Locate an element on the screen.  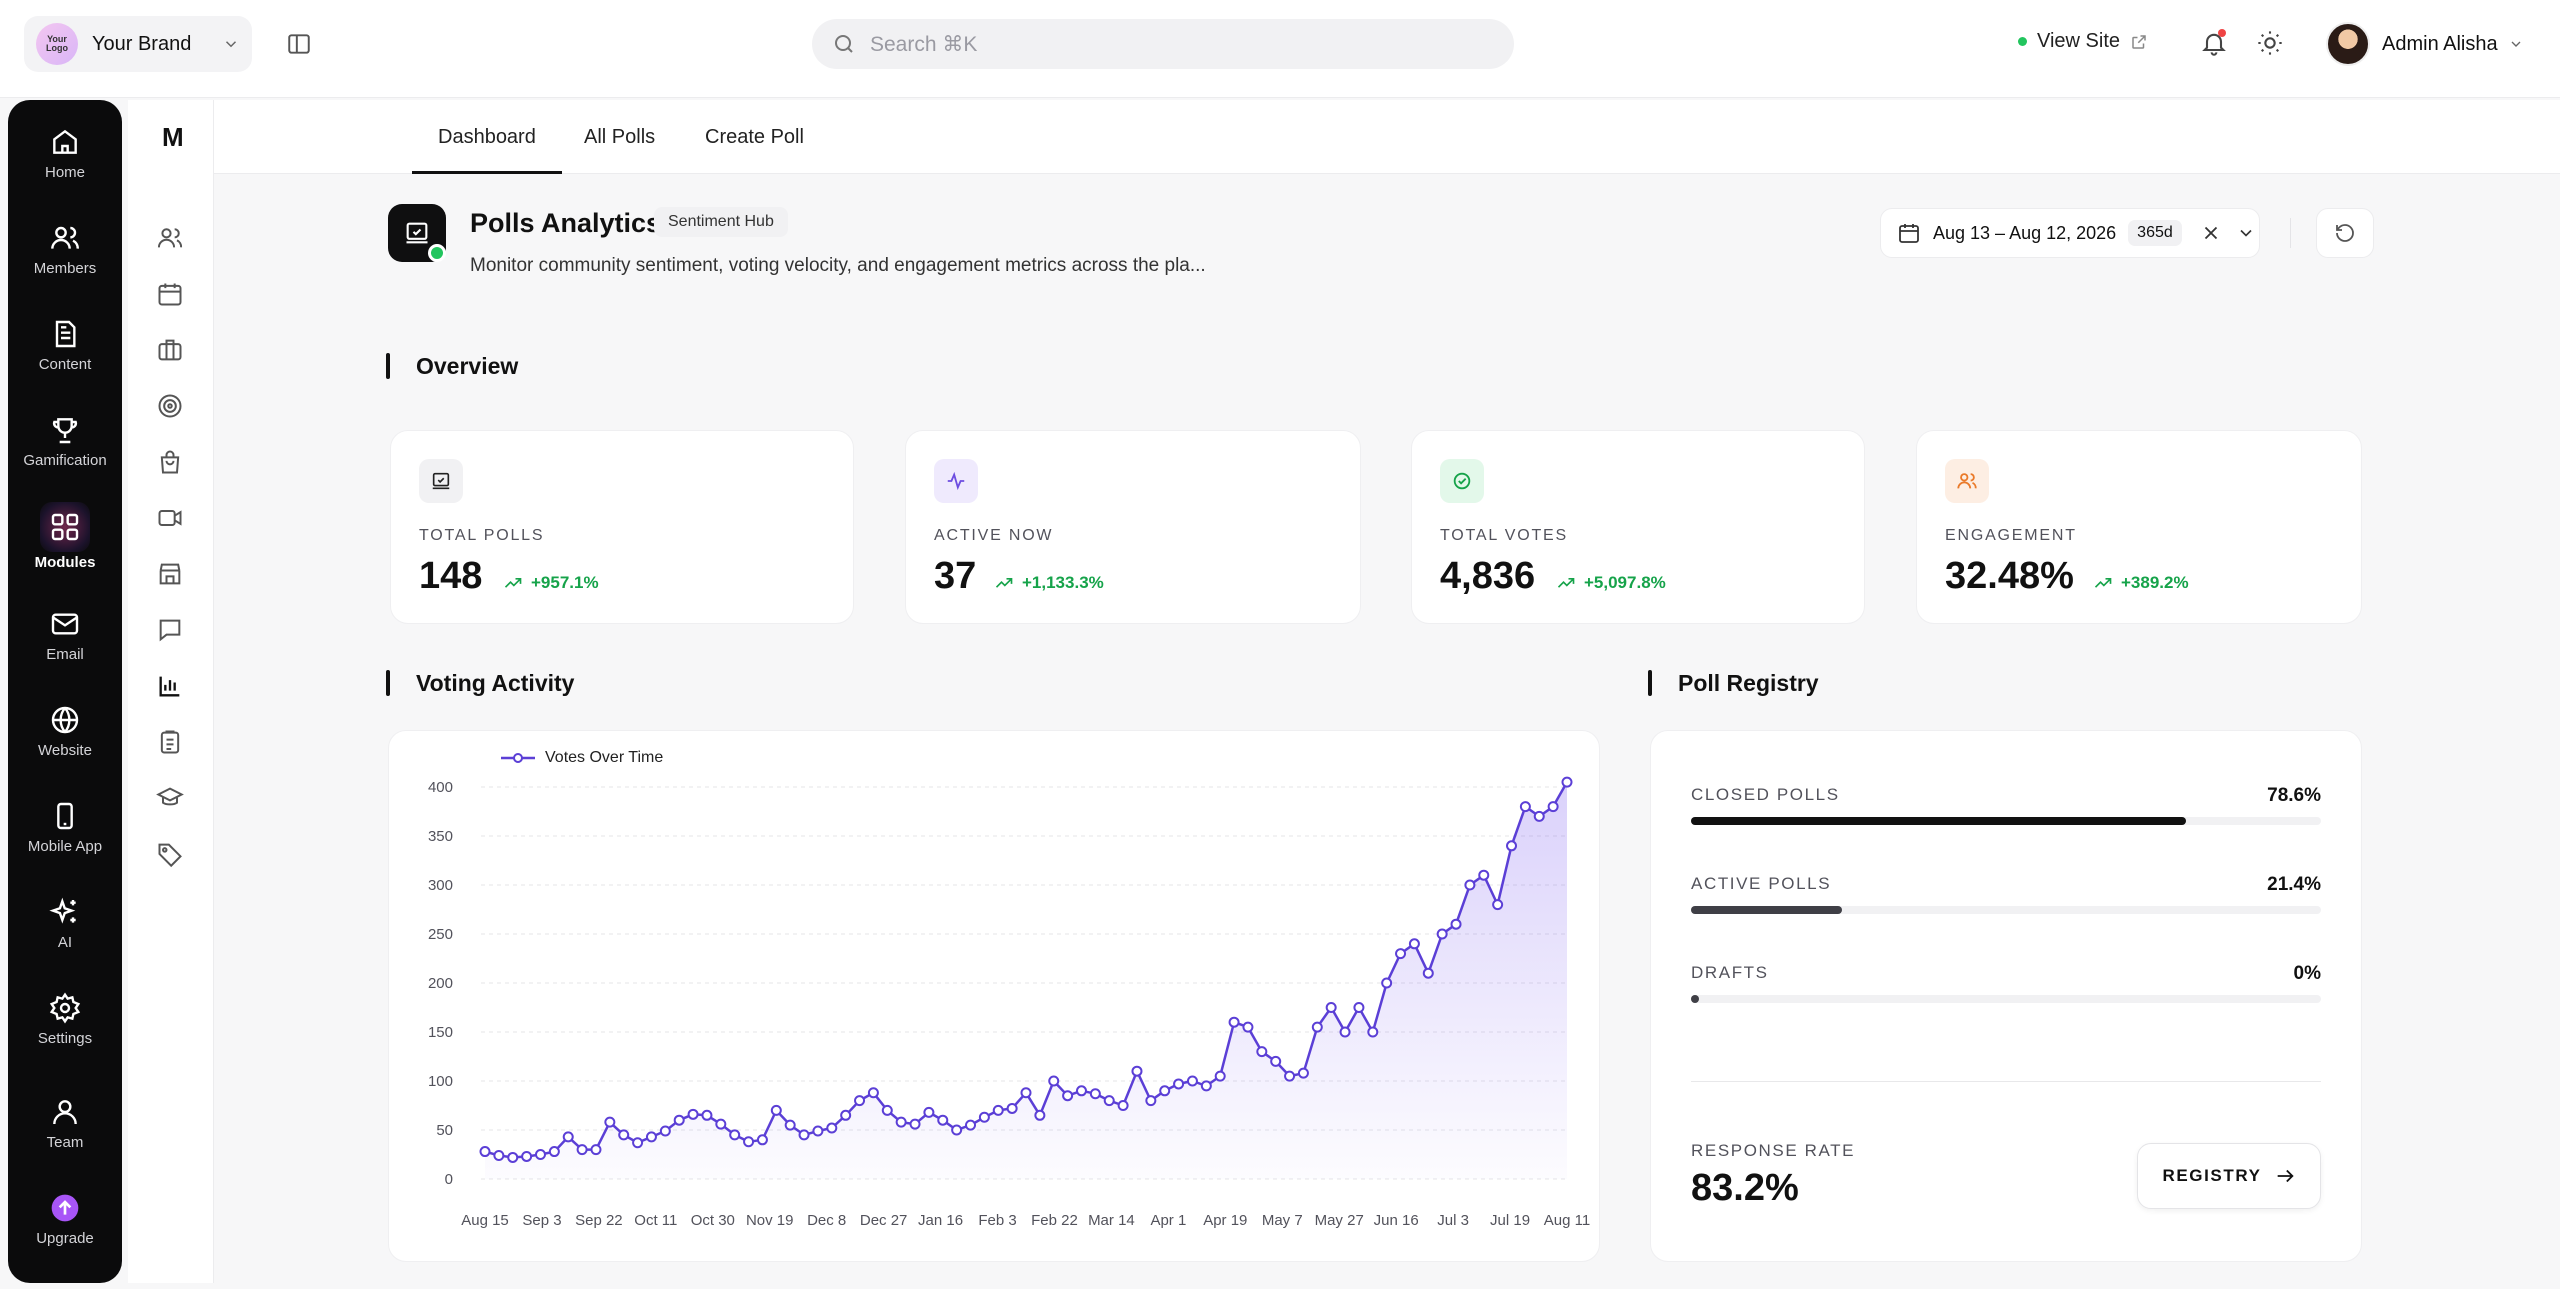
sidebar-item-settings: Settings is located at coordinates (65, 1019).